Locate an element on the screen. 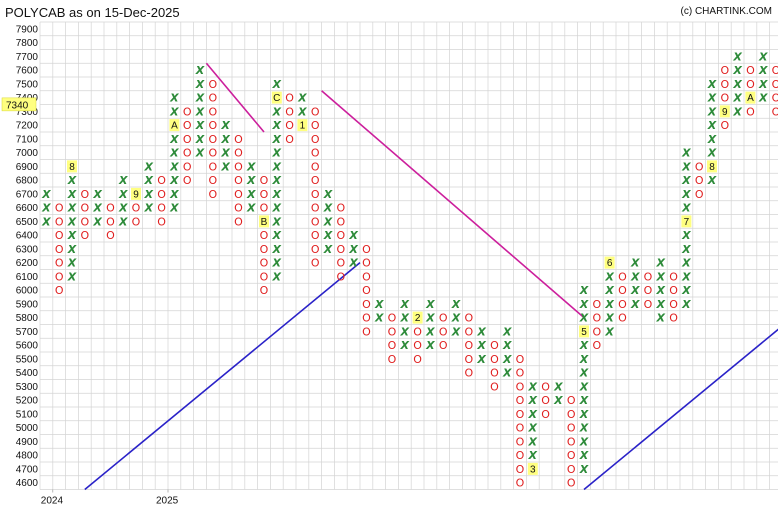 The width and height of the screenshot is (778, 526). month-marker: 8 is located at coordinates (72, 167).